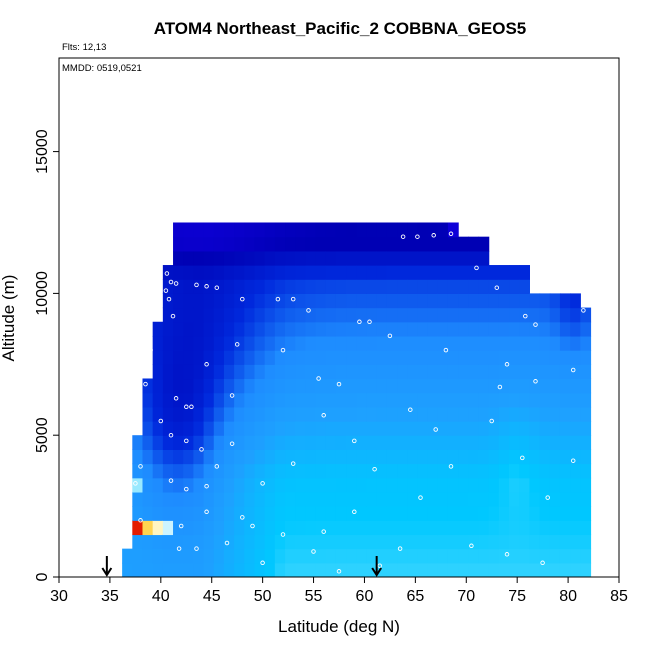 The height and width of the screenshot is (650, 650). Describe the element at coordinates (415, 596) in the screenshot. I see `x-tick-label: 65` at that location.